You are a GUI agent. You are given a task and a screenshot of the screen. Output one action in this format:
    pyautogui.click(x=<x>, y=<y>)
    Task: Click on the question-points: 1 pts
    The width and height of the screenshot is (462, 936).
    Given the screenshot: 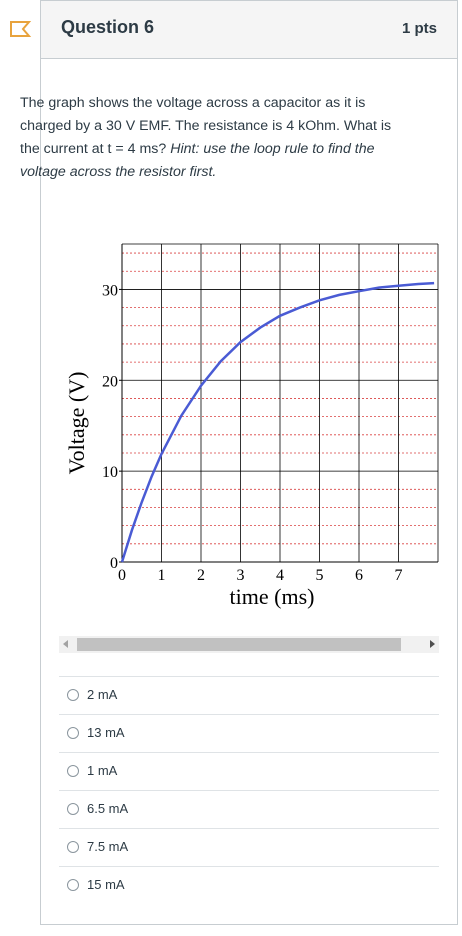 What is the action you would take?
    pyautogui.click(x=419, y=28)
    